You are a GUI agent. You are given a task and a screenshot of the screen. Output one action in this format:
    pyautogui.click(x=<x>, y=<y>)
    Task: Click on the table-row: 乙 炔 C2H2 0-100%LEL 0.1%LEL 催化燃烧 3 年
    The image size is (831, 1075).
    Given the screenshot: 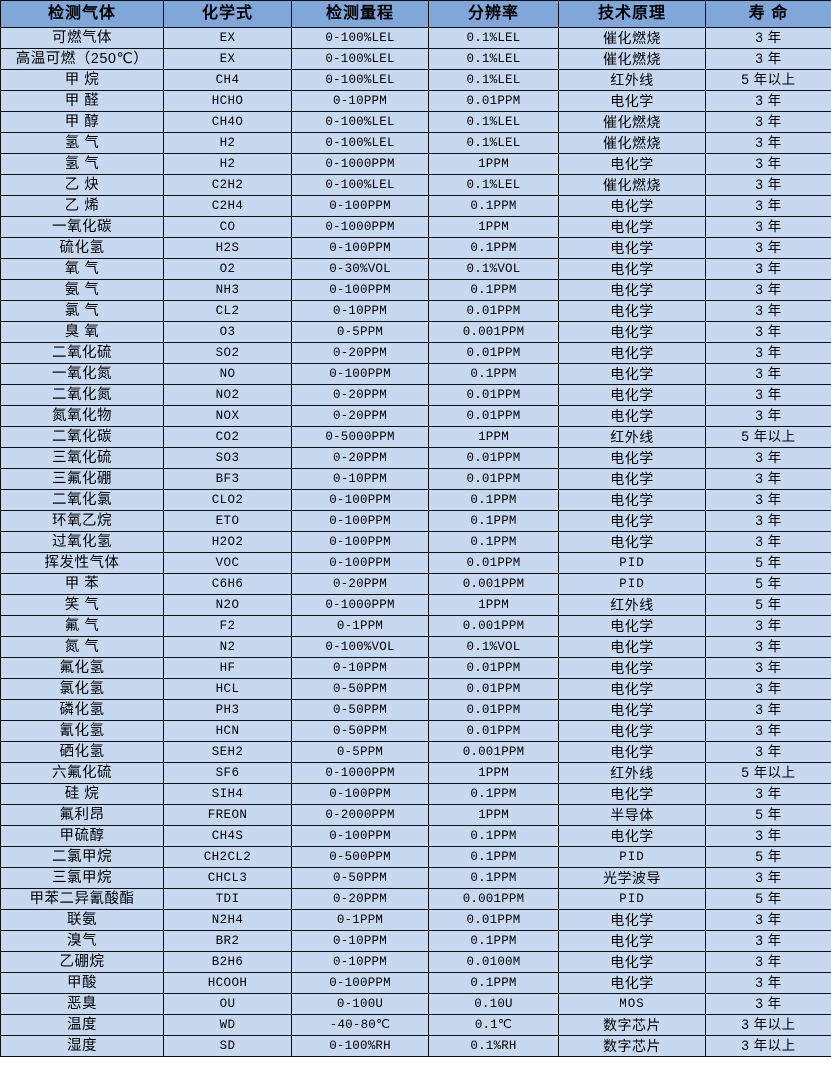 What is the action you would take?
    pyautogui.click(x=415, y=185)
    